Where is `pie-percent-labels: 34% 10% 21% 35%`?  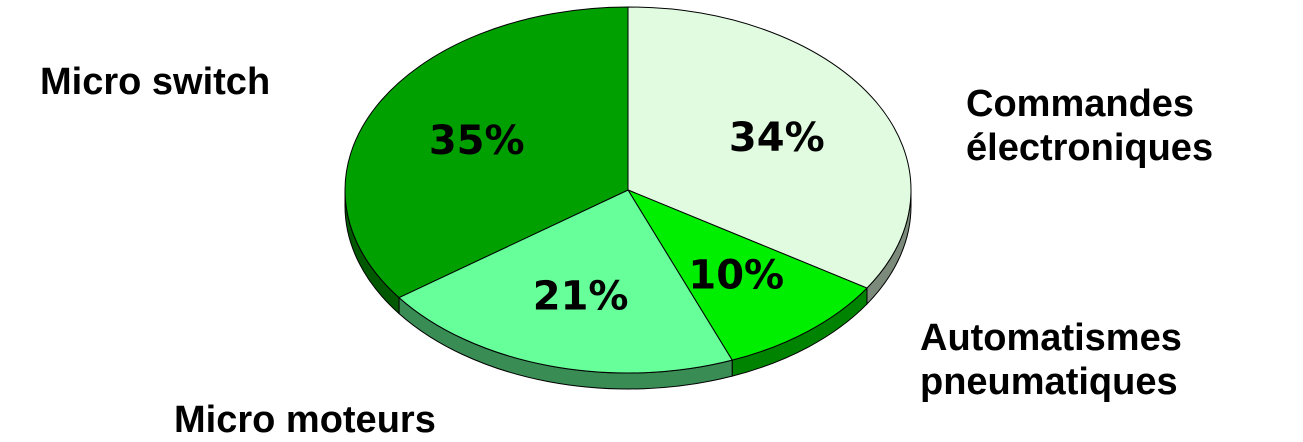
pie-percent-labels: 34% 10% 21% 35% is located at coordinates (627, 217).